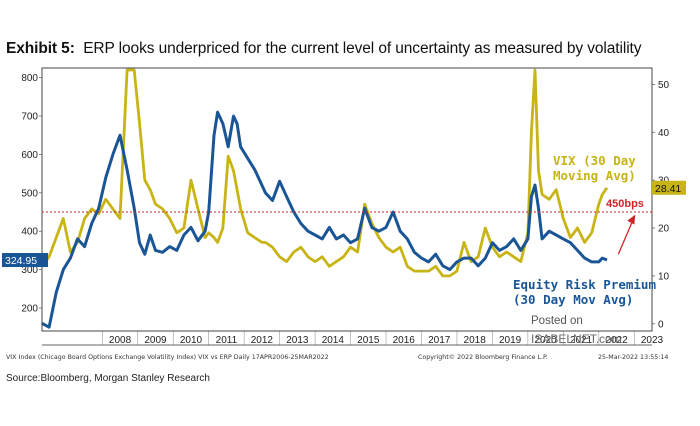 The width and height of the screenshot is (700, 426). I want to click on y-left-tick-label: 300, so click(29, 270).